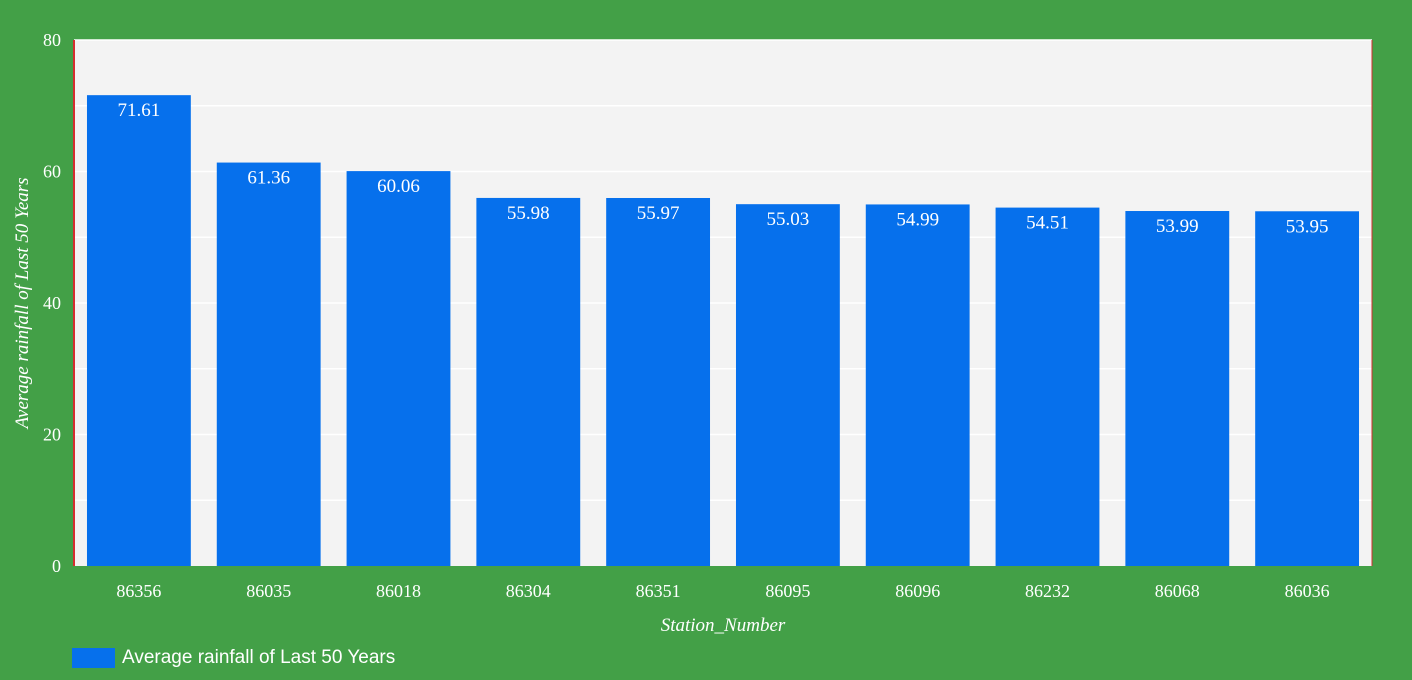 The height and width of the screenshot is (680, 1412). I want to click on bar-value-label: 61.36, so click(268, 178).